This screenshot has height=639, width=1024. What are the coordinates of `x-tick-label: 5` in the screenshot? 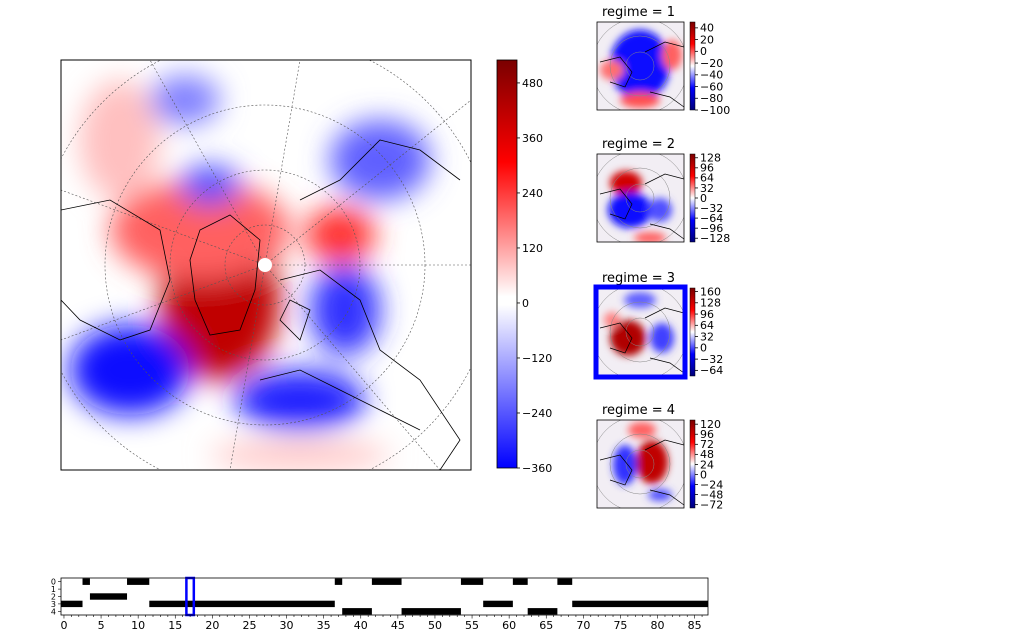 It's located at (101, 625).